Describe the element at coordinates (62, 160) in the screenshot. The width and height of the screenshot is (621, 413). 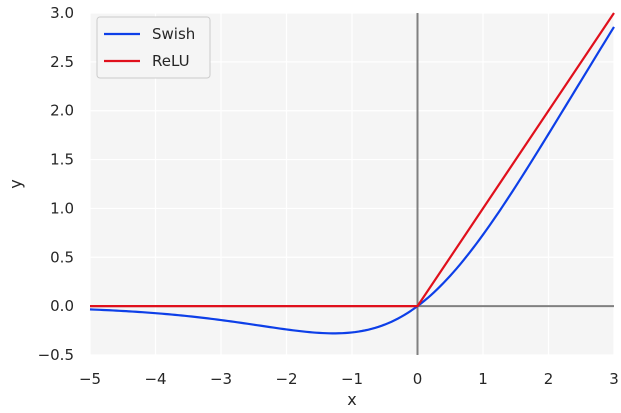
I see `y-tick-label: 1.5` at that location.